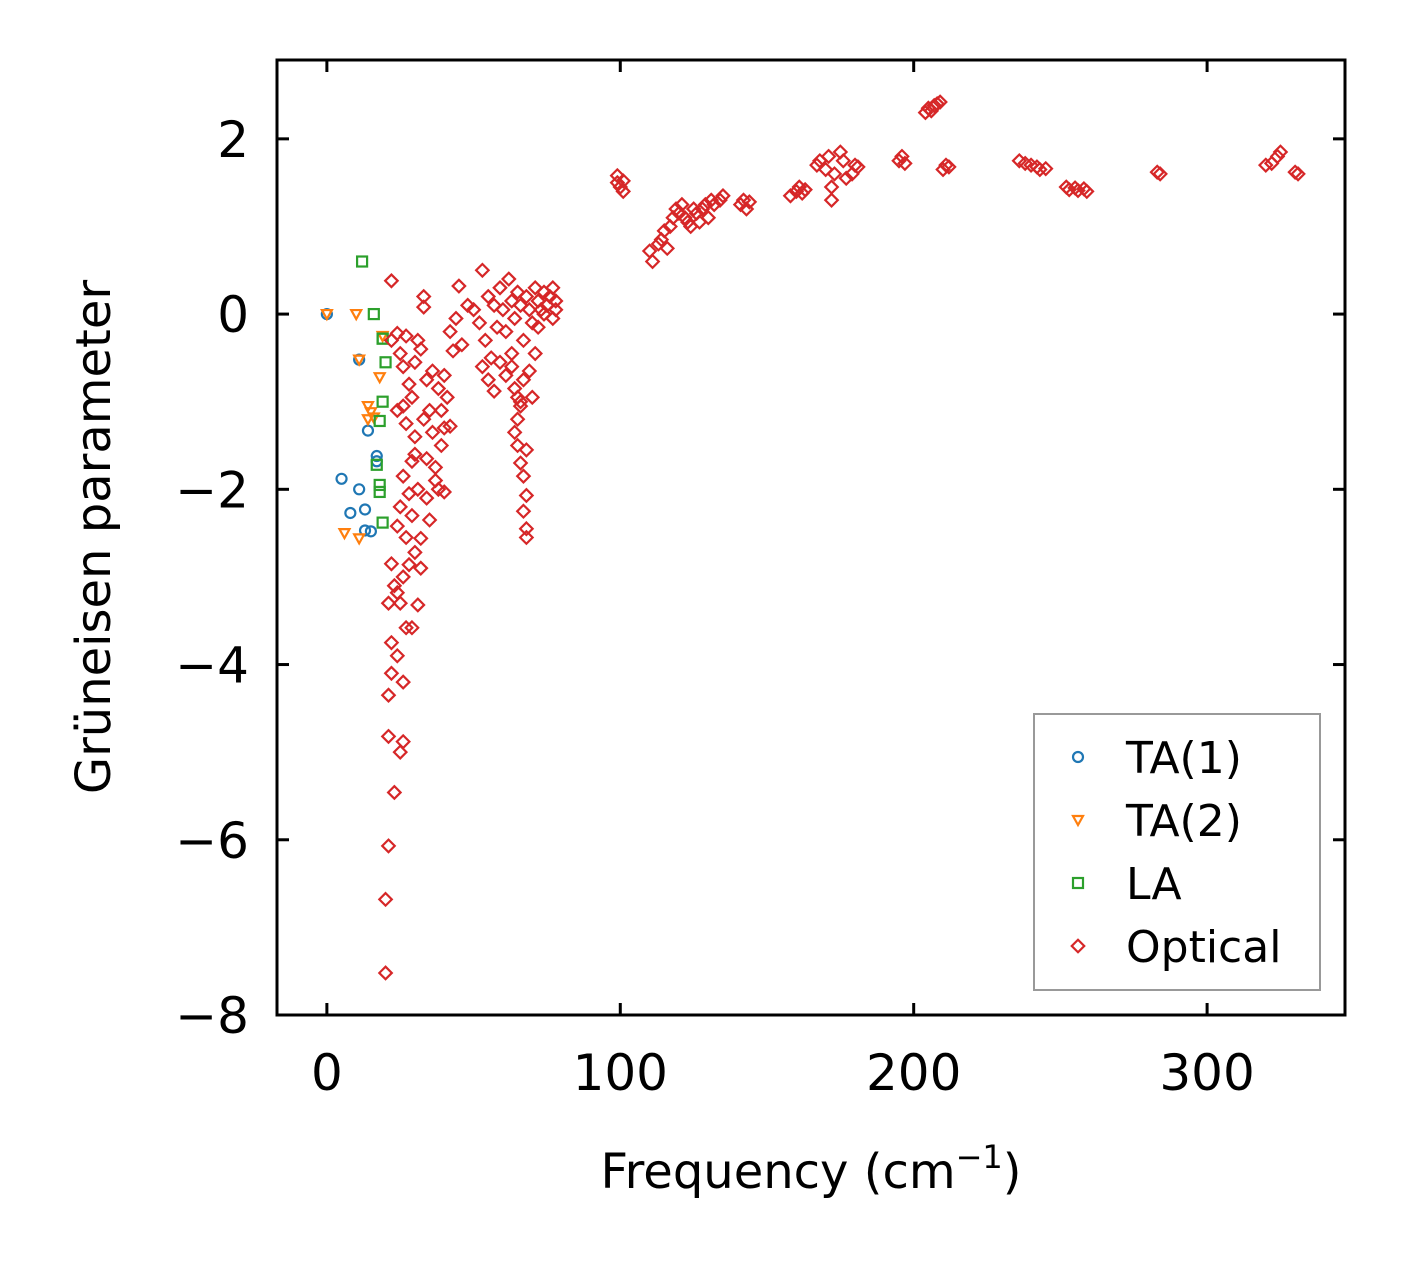 Image resolution: width=1406 pixels, height=1264 pixels. Describe the element at coordinates (620, 1073) in the screenshot. I see `x-tick-label: 100` at that location.